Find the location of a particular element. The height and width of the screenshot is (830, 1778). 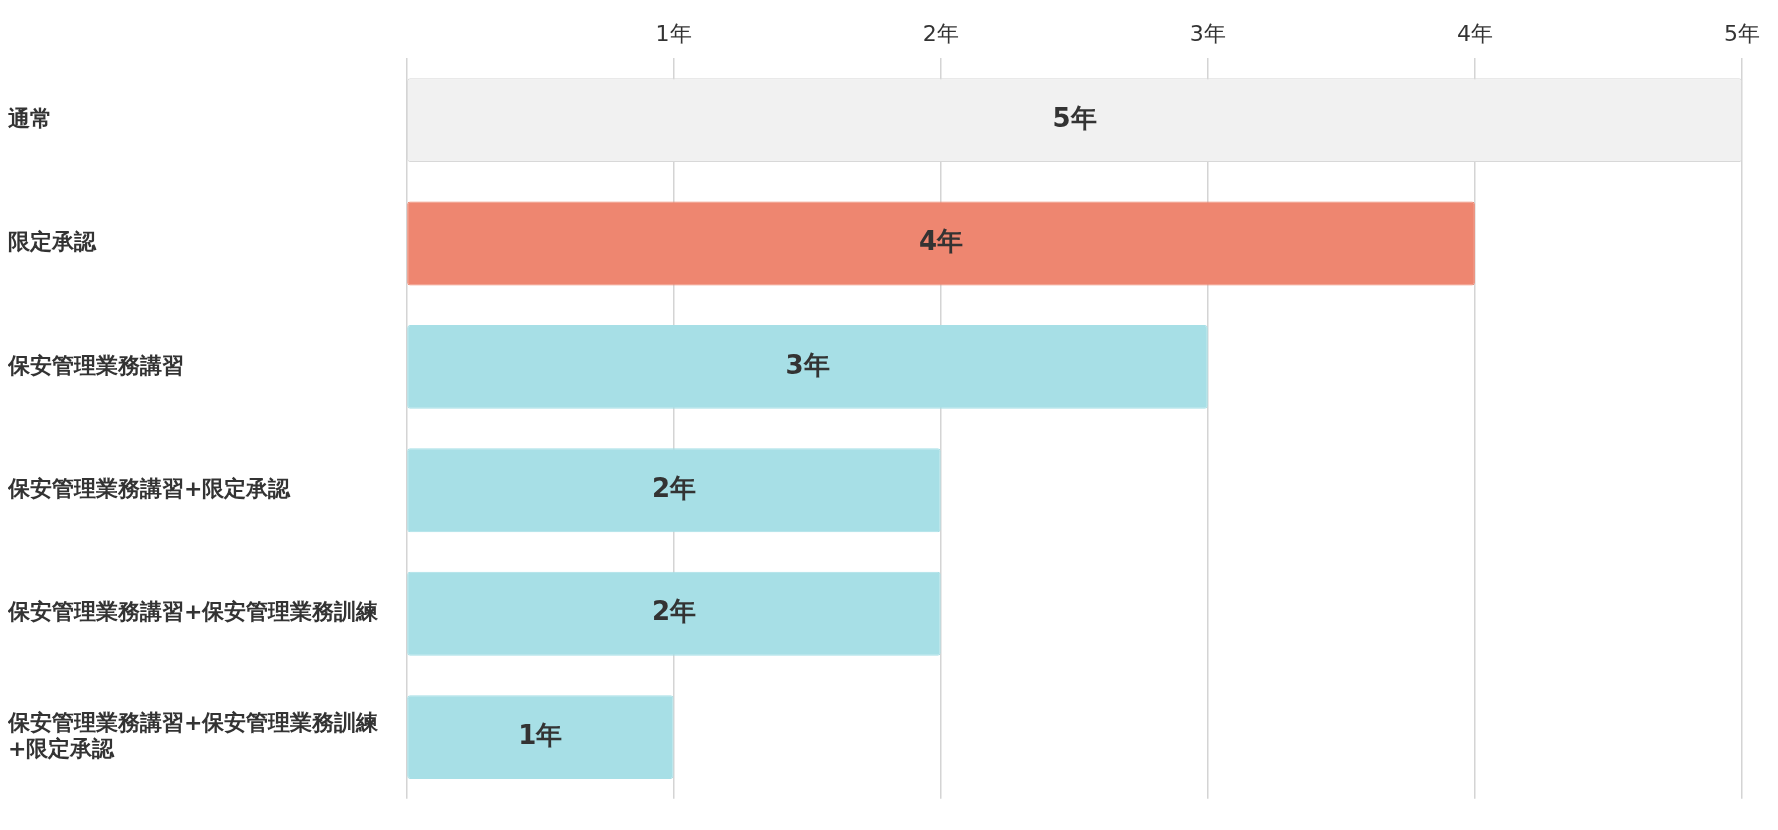

data-label: 1年 is located at coordinates (540, 734).